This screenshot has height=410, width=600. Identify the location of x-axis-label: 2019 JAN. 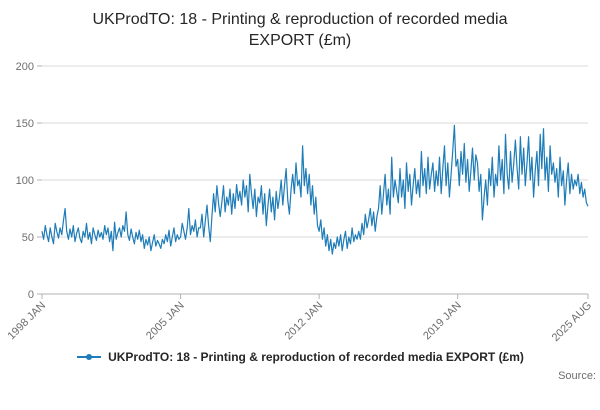
(442, 320).